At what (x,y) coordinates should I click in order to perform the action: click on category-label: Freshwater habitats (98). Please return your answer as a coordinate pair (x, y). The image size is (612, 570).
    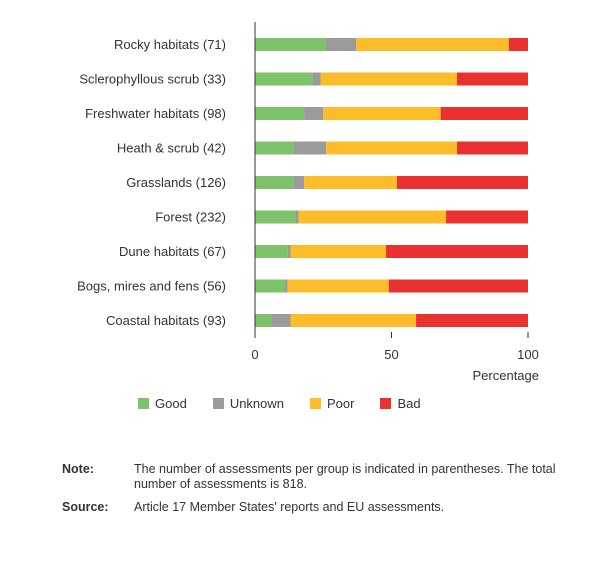
    Looking at the image, I should click on (155, 113).